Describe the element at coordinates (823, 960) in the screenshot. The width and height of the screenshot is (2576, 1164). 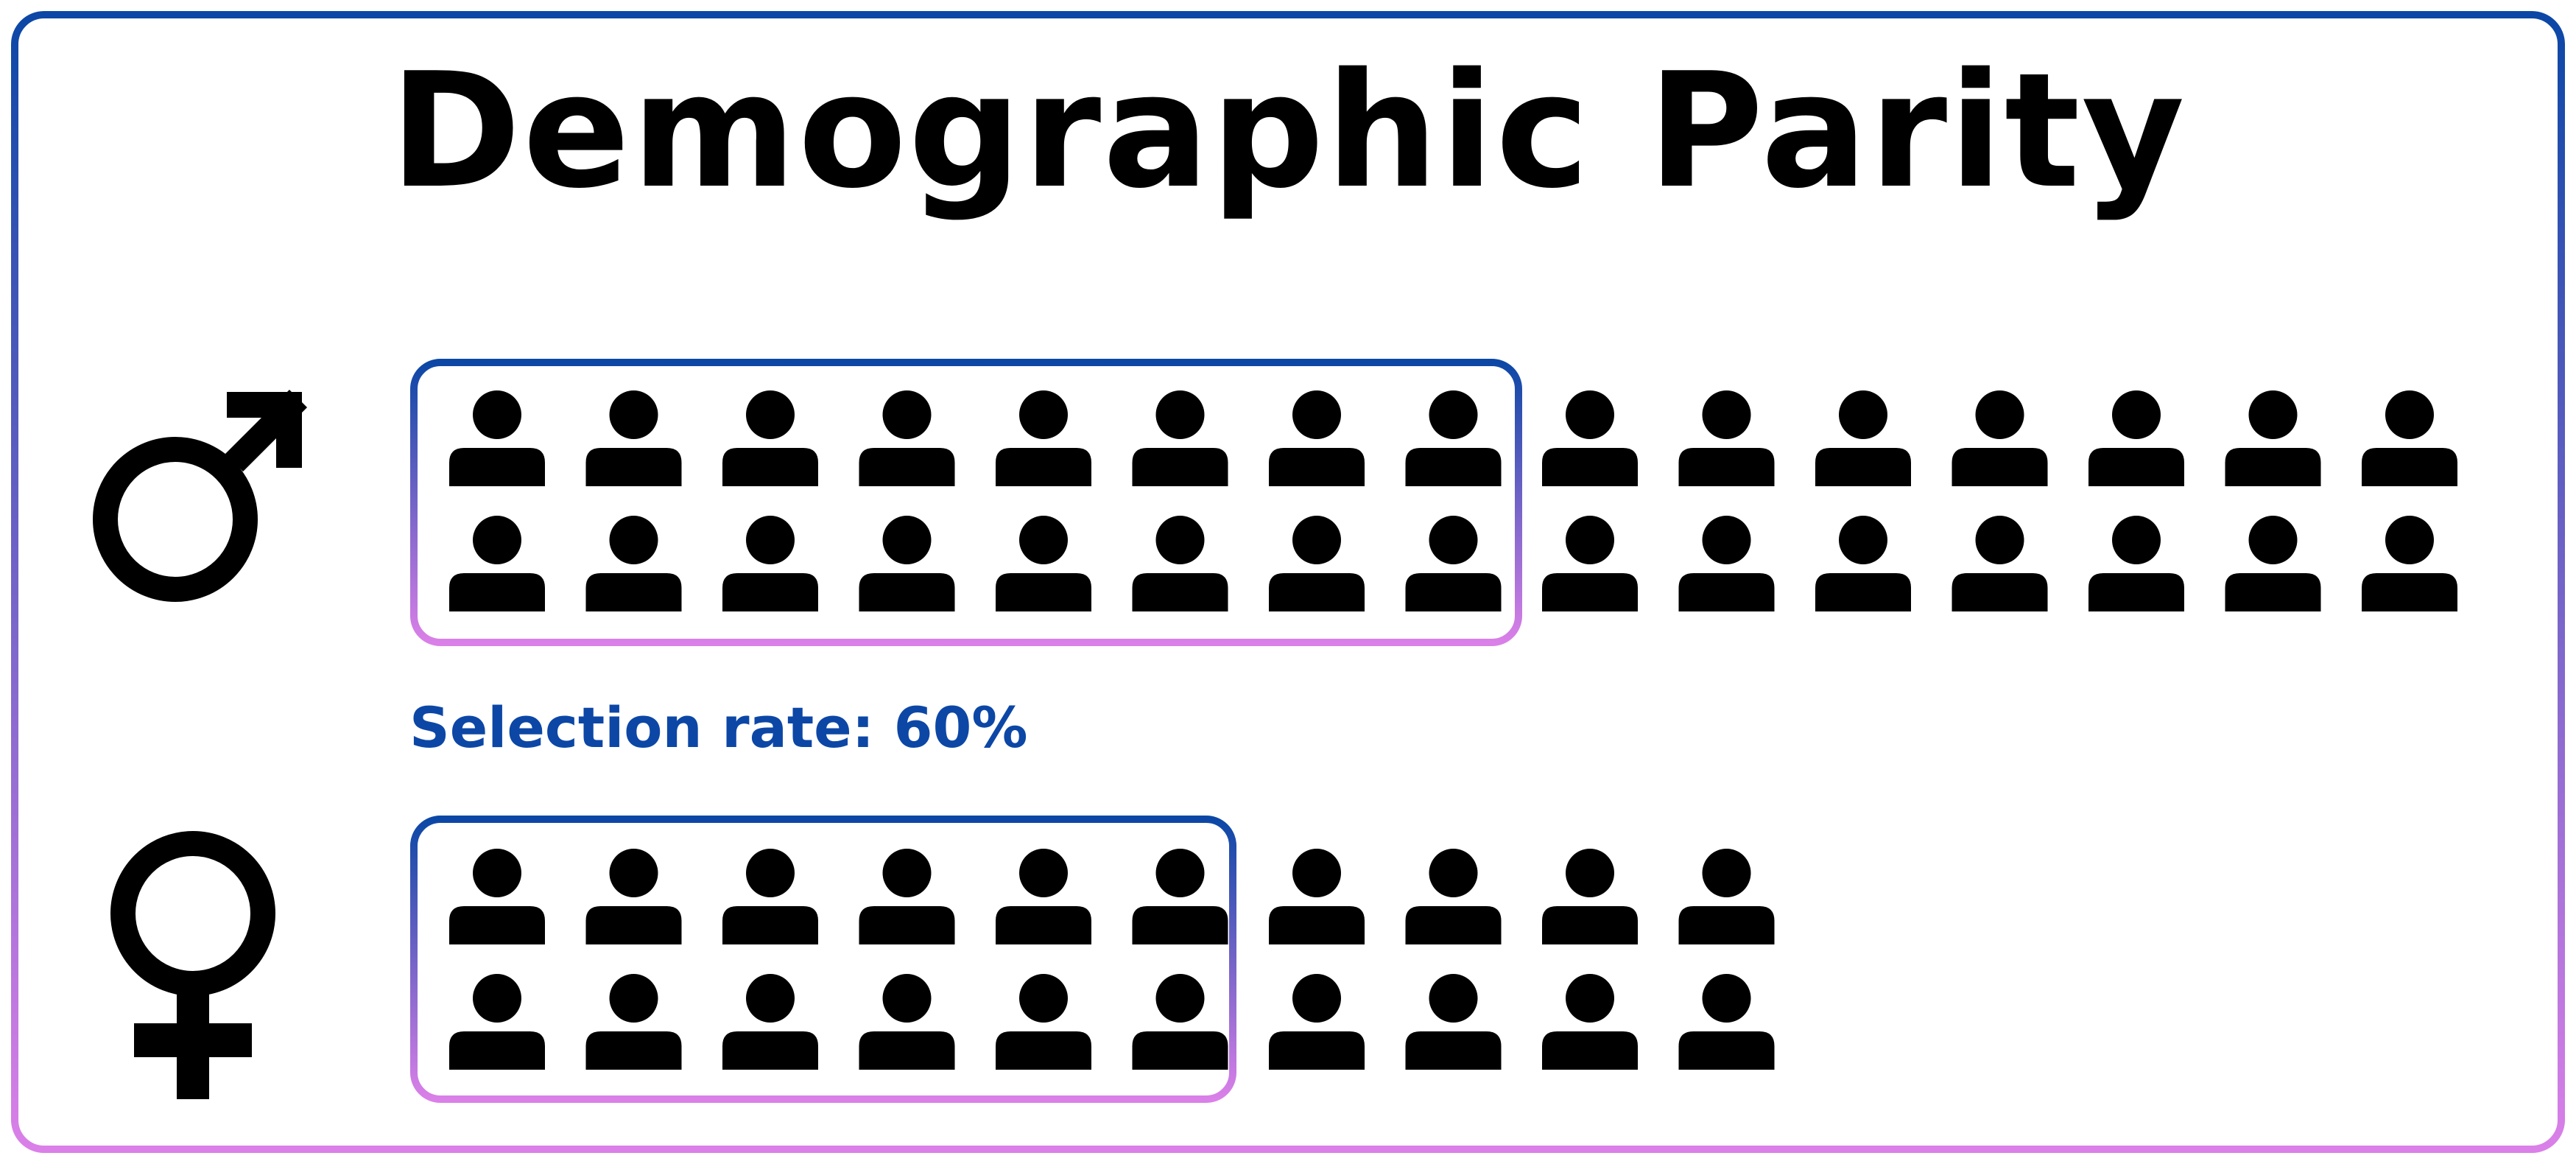
I see `selected-box-female` at that location.